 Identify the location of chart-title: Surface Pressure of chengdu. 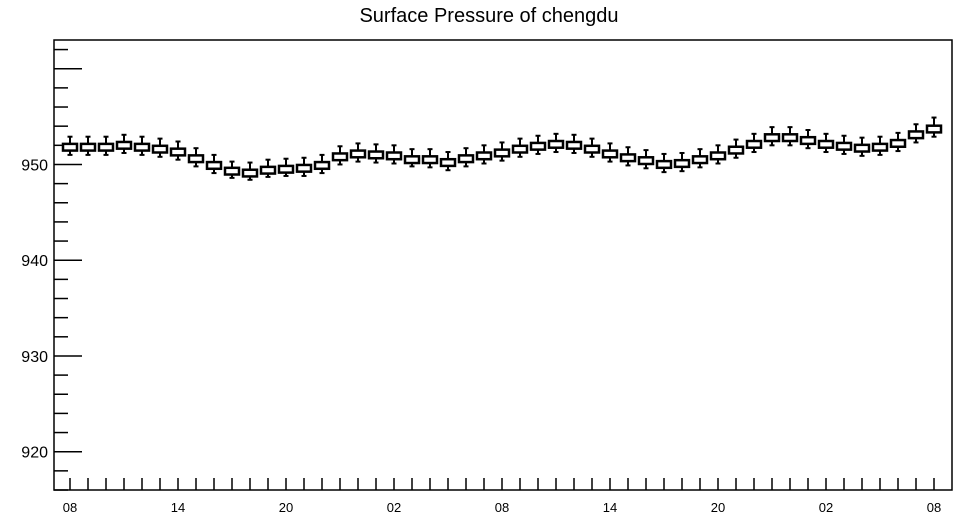
(488, 16).